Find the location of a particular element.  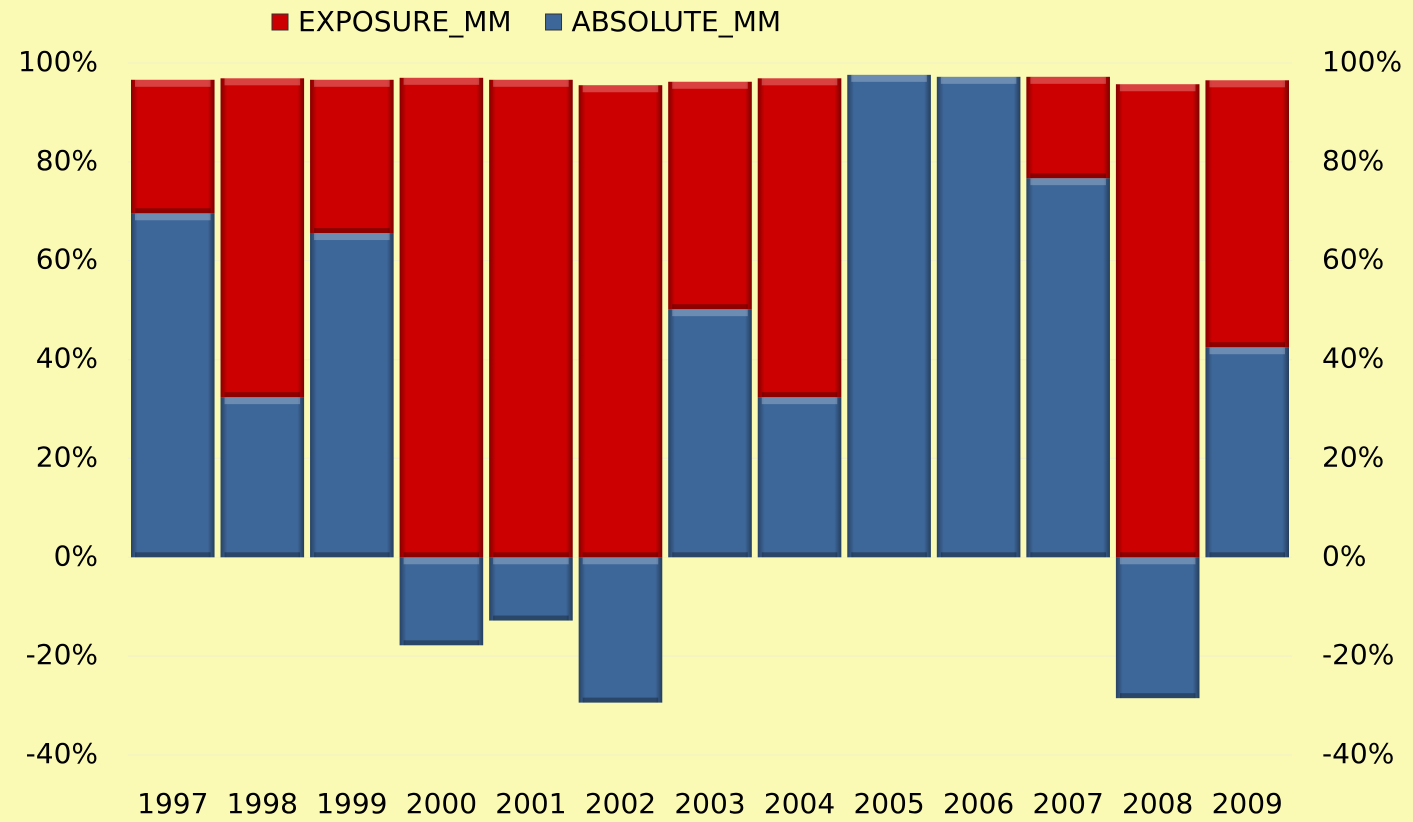

x-tick-label: 2004 is located at coordinates (799, 803).